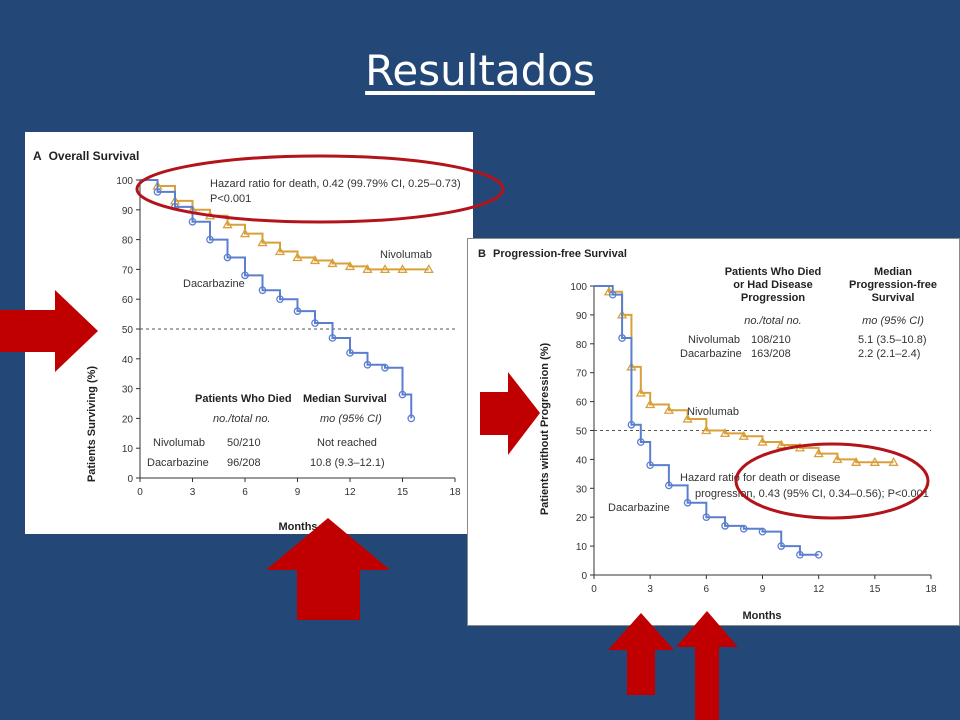  I want to click on panel-a-x-tick-label: 3, so click(193, 492).